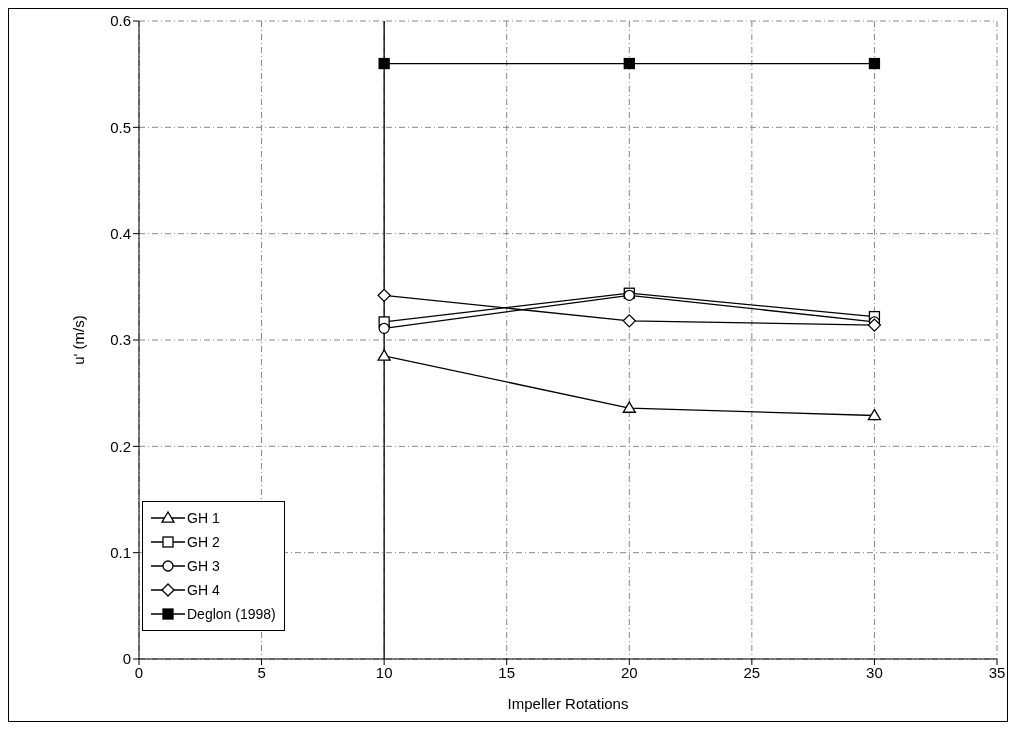 The width and height of the screenshot is (1016, 730). What do you see at coordinates (874, 672) in the screenshot?
I see `x-tick-label: 30` at bounding box center [874, 672].